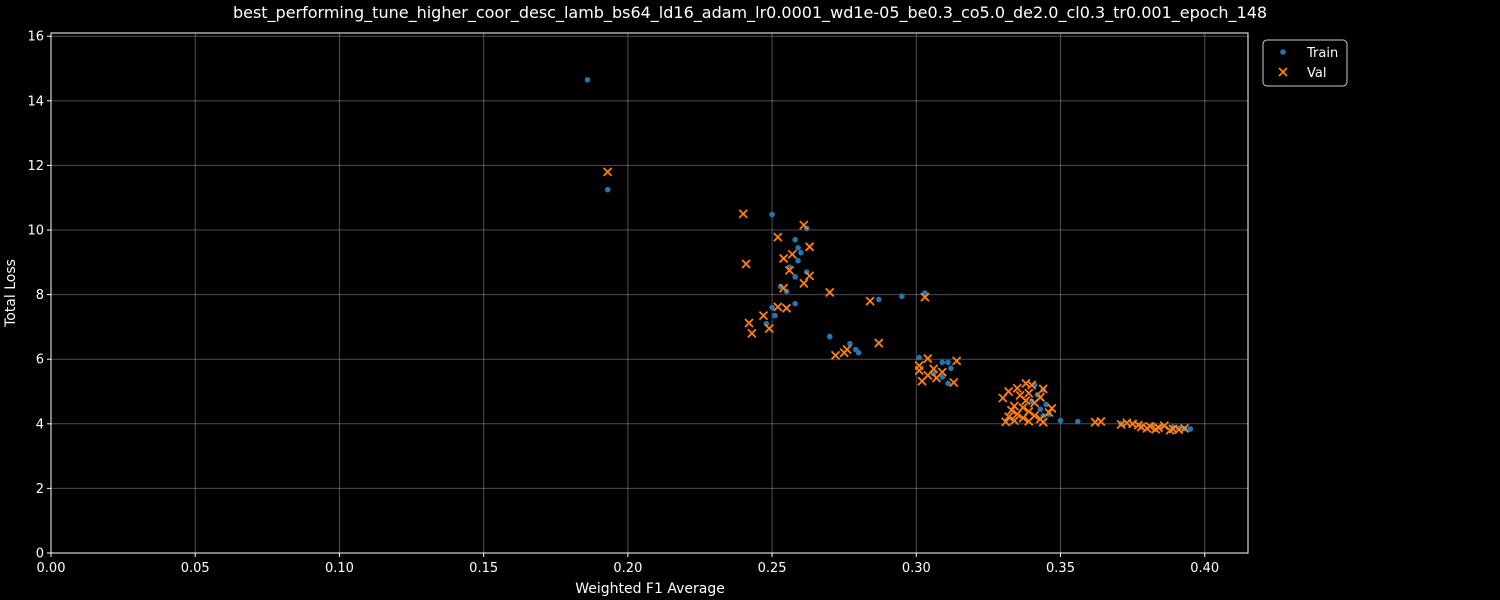  What do you see at coordinates (40, 489) in the screenshot?
I see `y-tick-label: 2` at bounding box center [40, 489].